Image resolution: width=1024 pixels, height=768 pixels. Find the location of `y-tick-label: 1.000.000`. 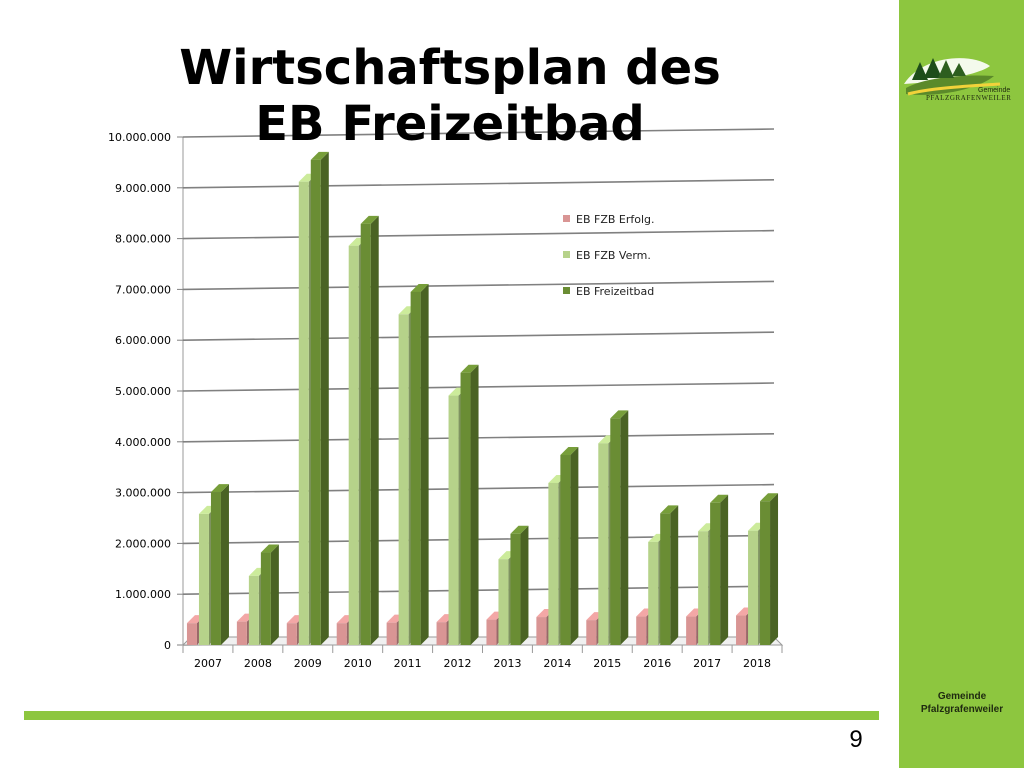

y-tick-label: 1.000.000 is located at coordinates (143, 594).